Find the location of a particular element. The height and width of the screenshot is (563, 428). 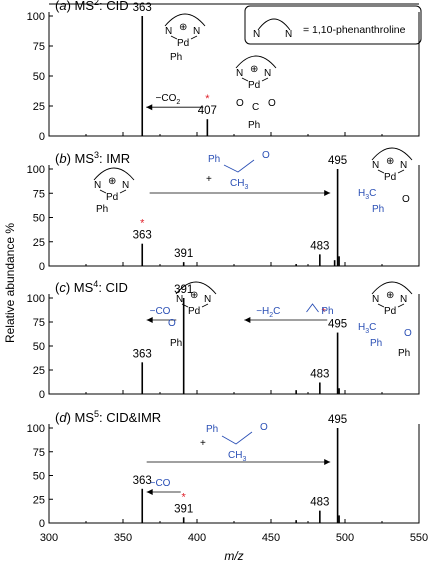

panel-c-label: (c) MS4: CID is located at coordinates (91, 287).